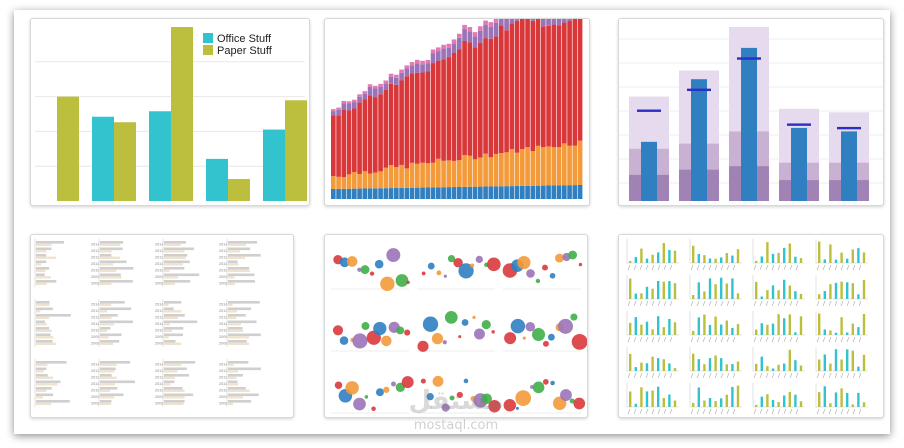 The height and width of the screenshot is (448, 904). What do you see at coordinates (159, 311) in the screenshot?
I see `year-label: 2013` at bounding box center [159, 311].